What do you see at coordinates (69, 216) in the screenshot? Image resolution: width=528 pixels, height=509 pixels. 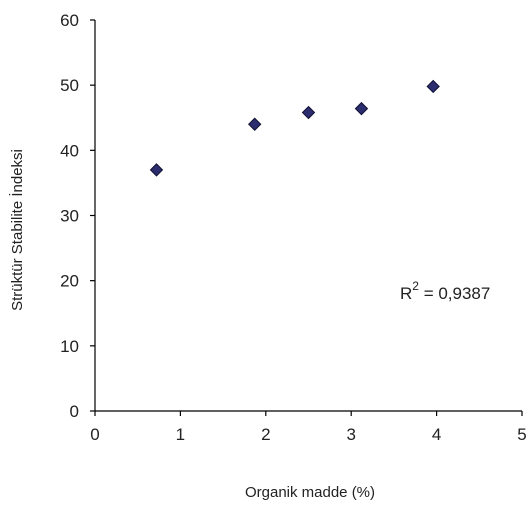 I see `y-tick-label: 30` at bounding box center [69, 216].